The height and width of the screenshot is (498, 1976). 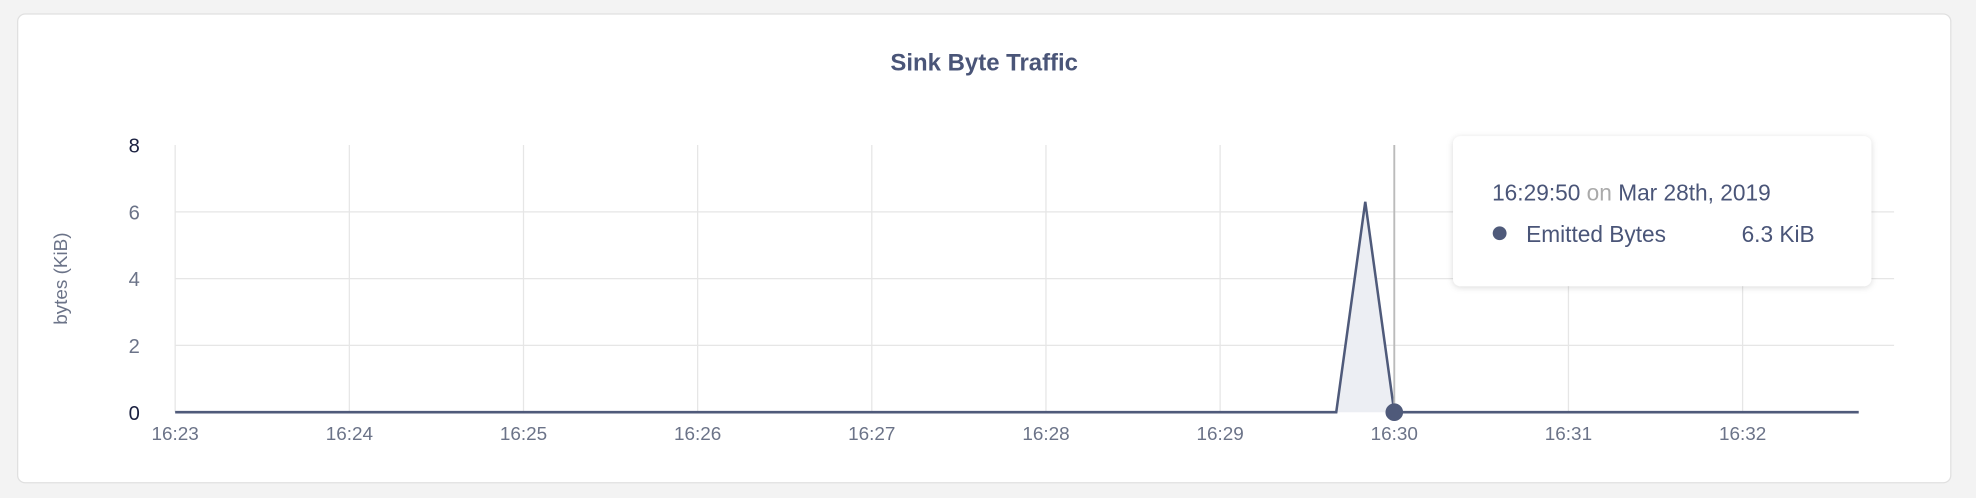 What do you see at coordinates (697, 434) in the screenshot?
I see `x-tick-label: 16:26` at bounding box center [697, 434].